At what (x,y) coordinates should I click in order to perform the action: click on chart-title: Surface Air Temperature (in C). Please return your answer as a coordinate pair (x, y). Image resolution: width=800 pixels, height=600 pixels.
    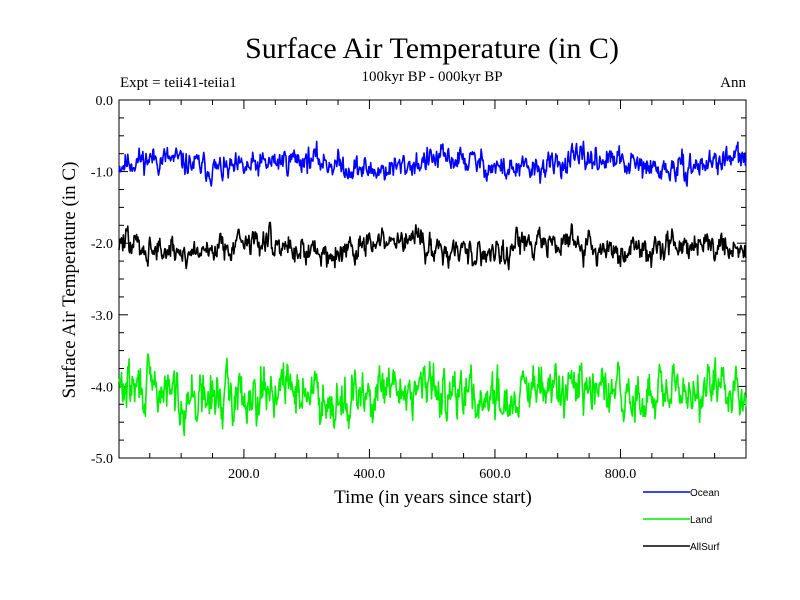
    Looking at the image, I should click on (432, 48).